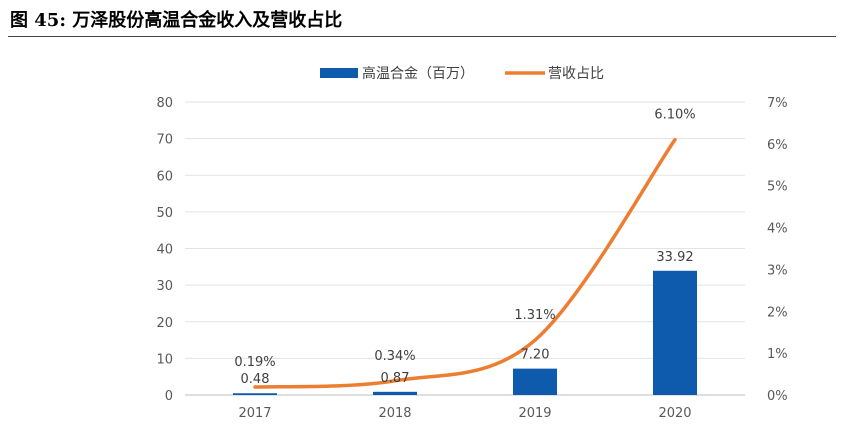 This screenshot has width=843, height=429. Describe the element at coordinates (339, 73) in the screenshot. I see `legend-swatch-bar` at that location.